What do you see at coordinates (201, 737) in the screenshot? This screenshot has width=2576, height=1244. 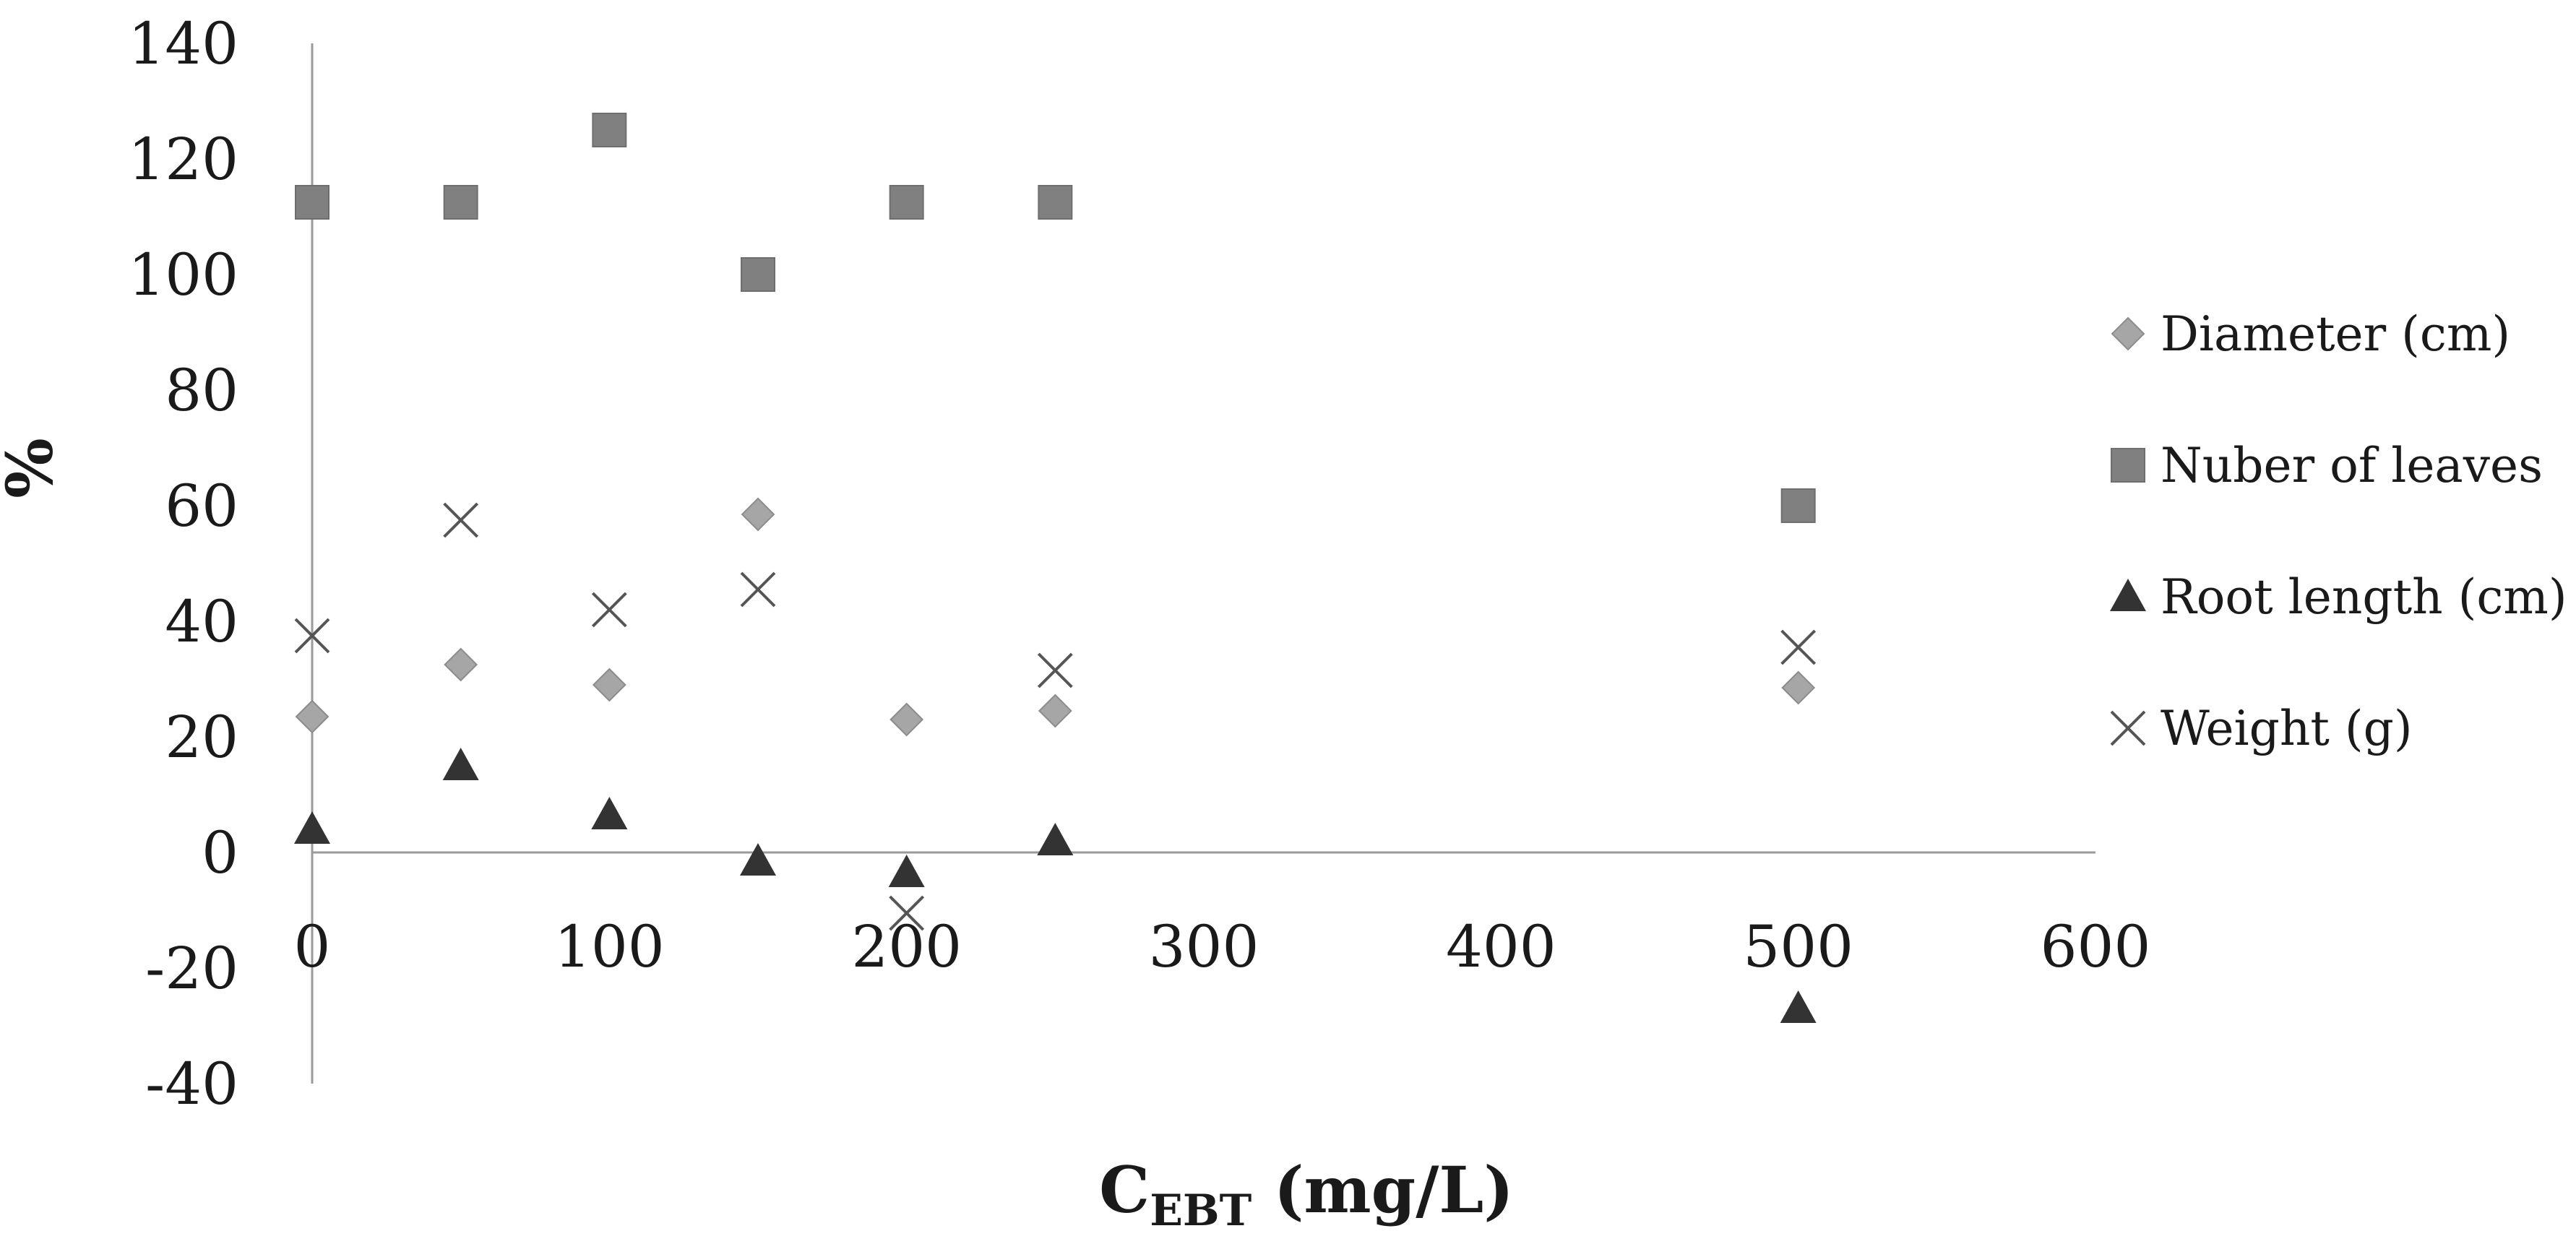 I see `y-tick-label: 20` at bounding box center [201, 737].